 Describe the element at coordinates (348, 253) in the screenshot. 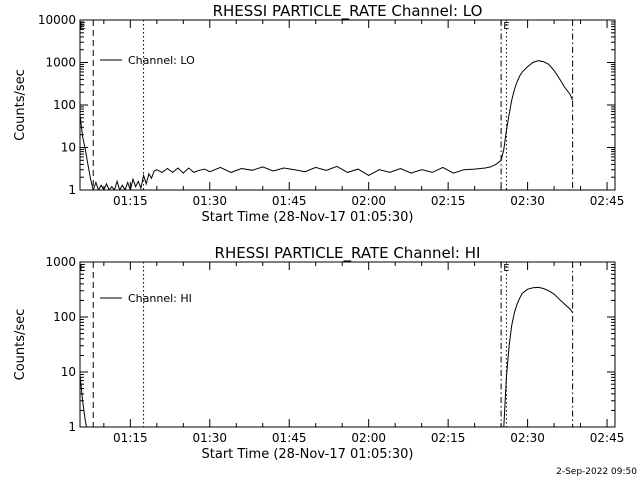

I see `chart-title: RHESSI PARTICLE_RATE Channel: HI` at that location.